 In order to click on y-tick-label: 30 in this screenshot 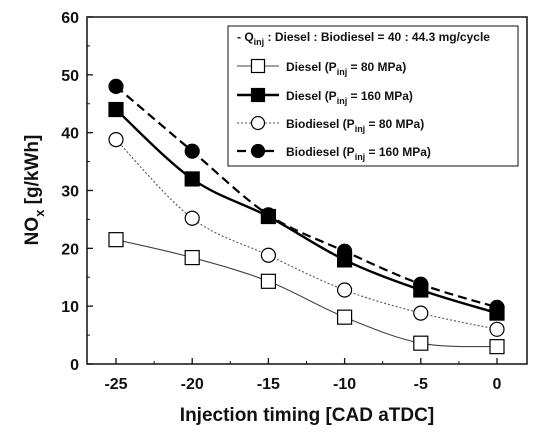, I will do `click(70, 192)`.